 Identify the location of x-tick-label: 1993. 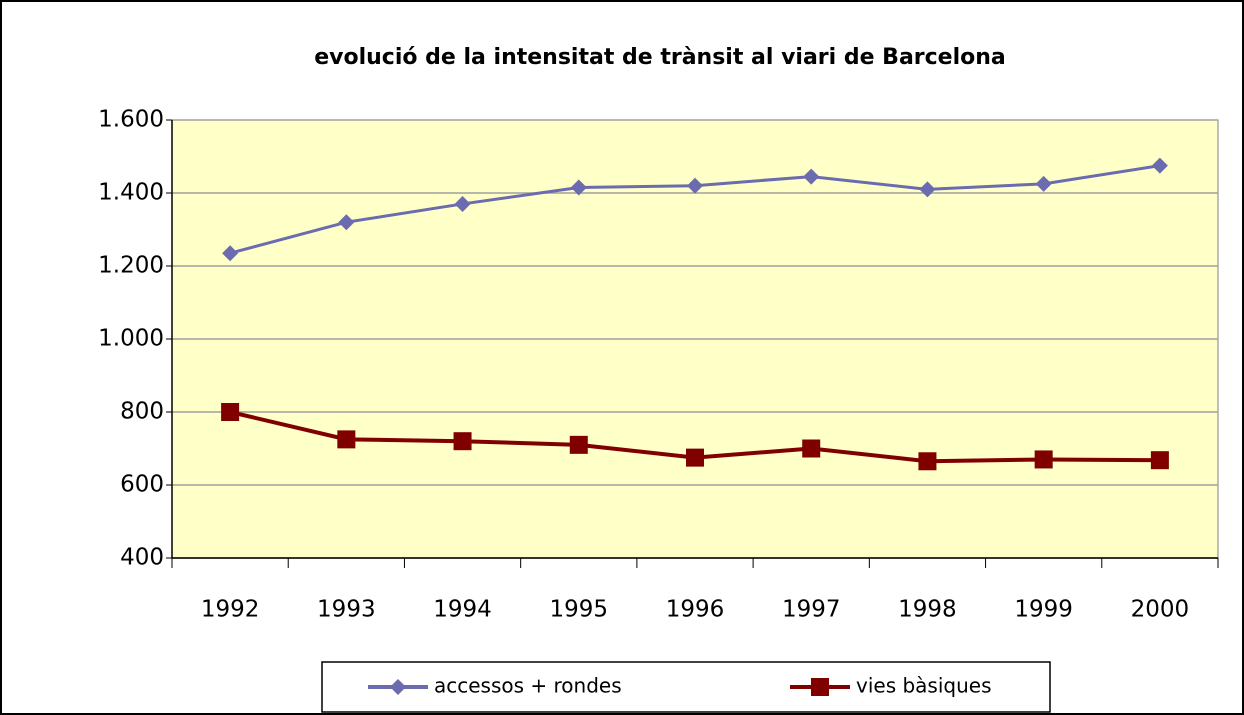
(346, 610).